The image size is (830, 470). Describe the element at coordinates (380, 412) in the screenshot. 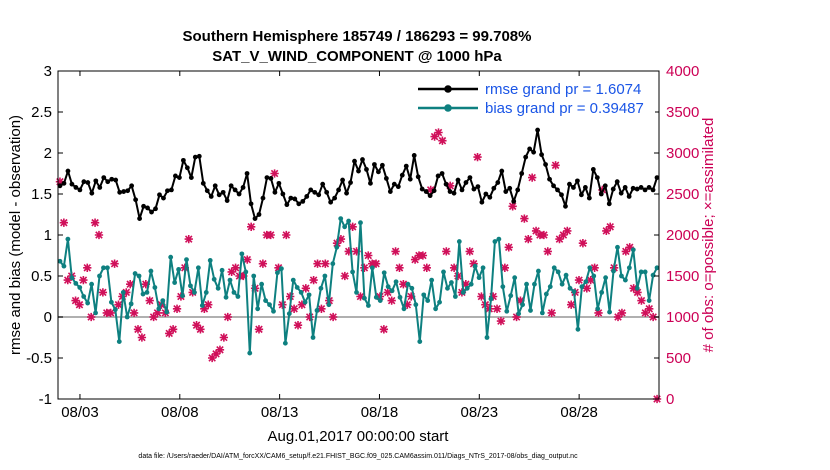

I see `x-tick-label: 08/18` at that location.